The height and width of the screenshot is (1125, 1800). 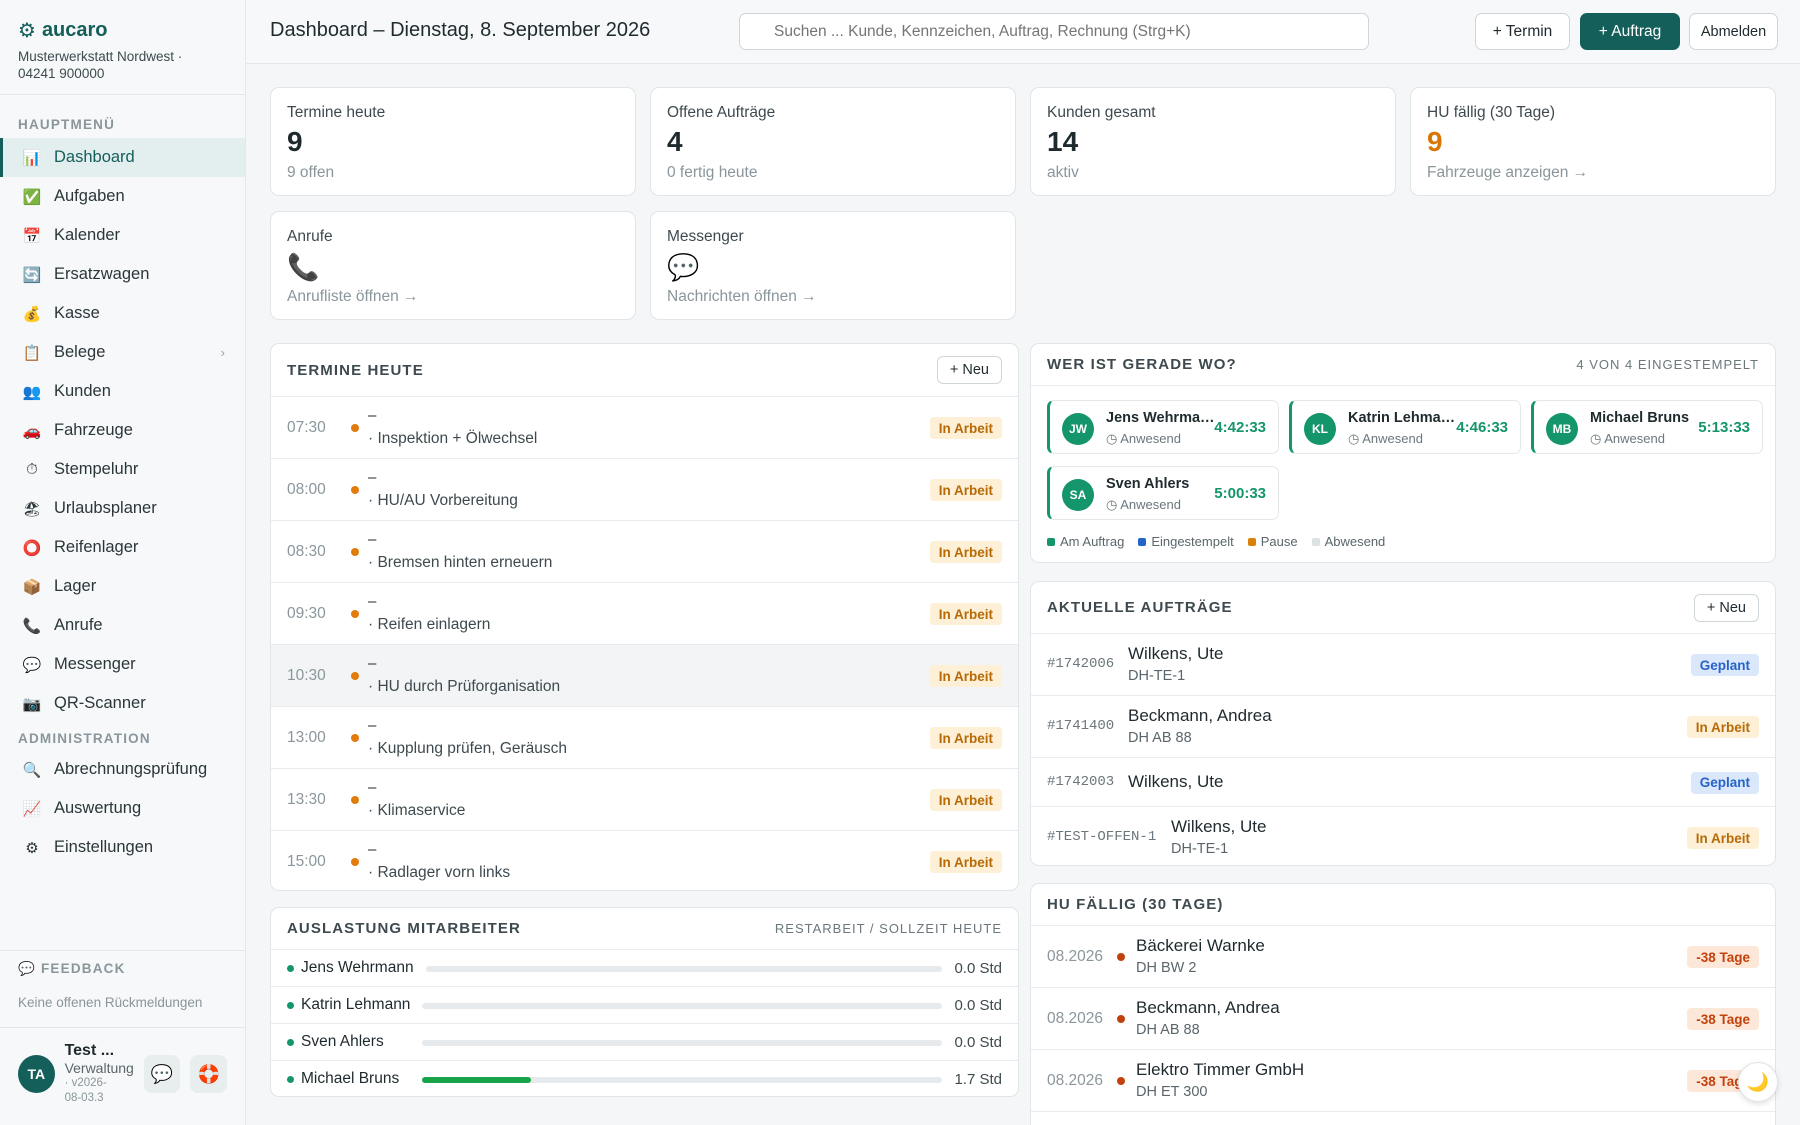 What do you see at coordinates (1403, 957) in the screenshot?
I see `hu-row: 08.2026 Bäckerei Warnke DH BW 2 -38 Tage` at bounding box center [1403, 957].